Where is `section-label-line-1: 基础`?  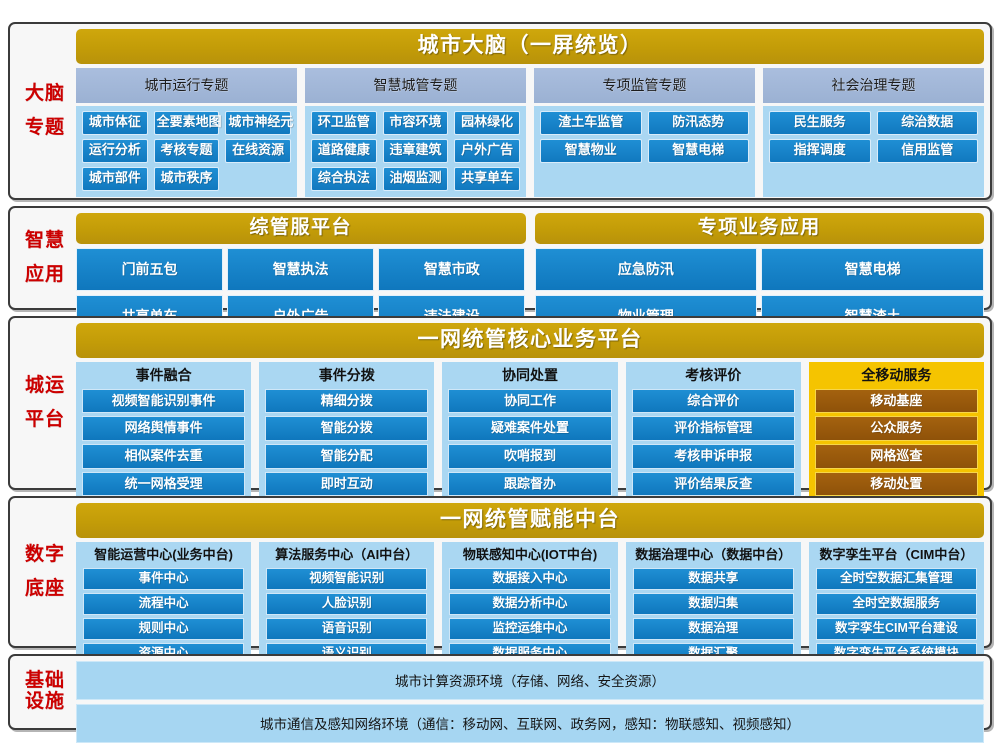
section-label-line-1: 基础 is located at coordinates (44, 681).